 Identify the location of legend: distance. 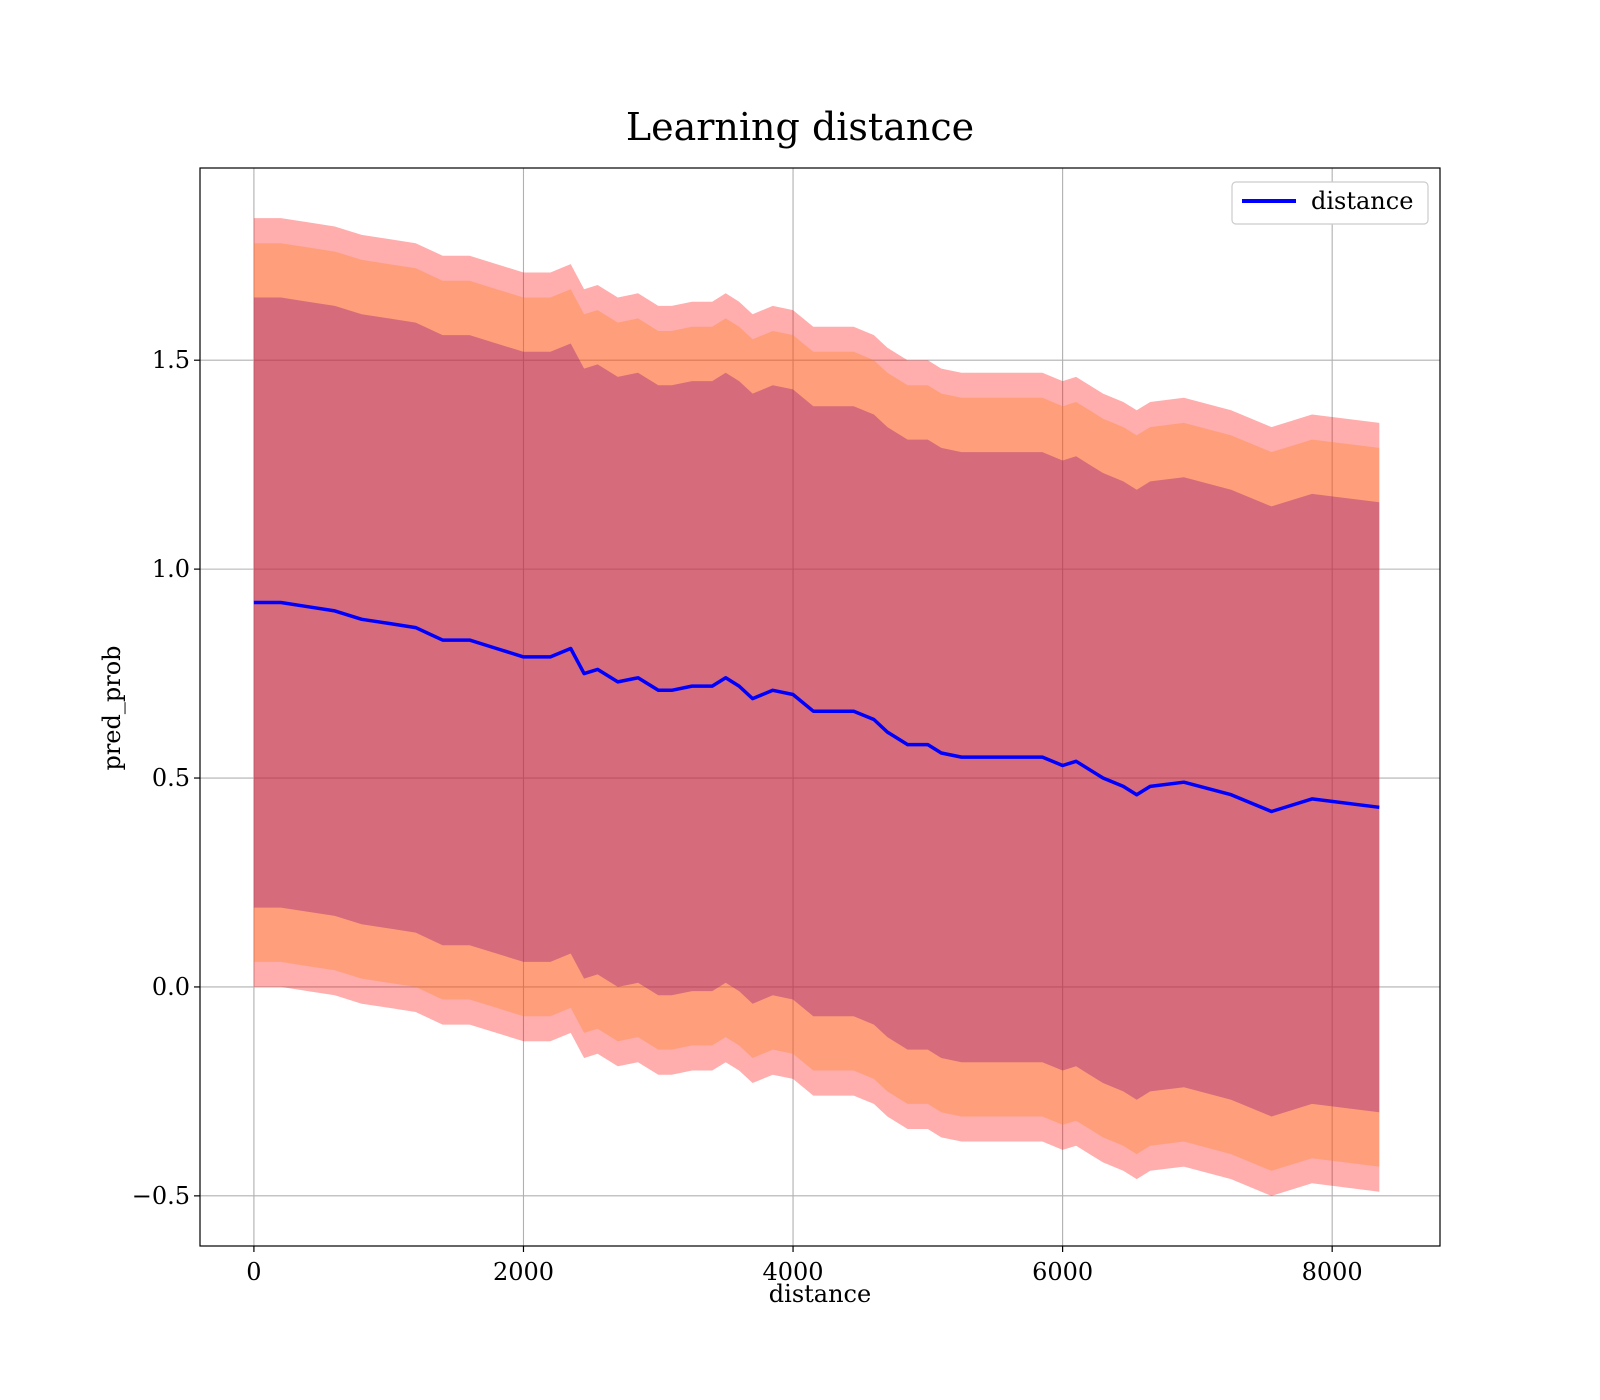
(1330, 203).